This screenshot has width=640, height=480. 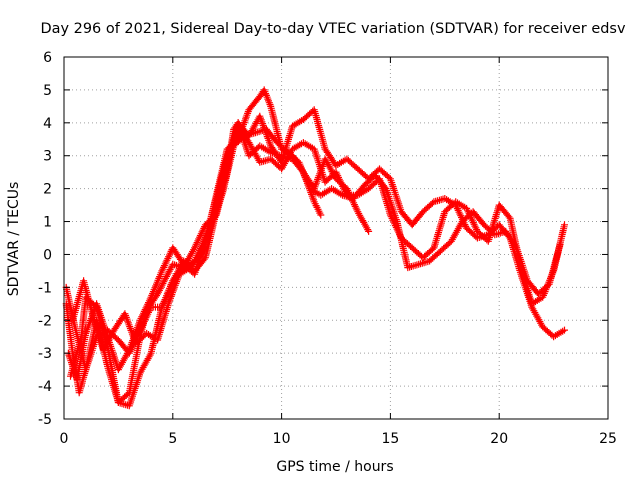 I want to click on y-tick-label: -3, so click(x=45, y=354).